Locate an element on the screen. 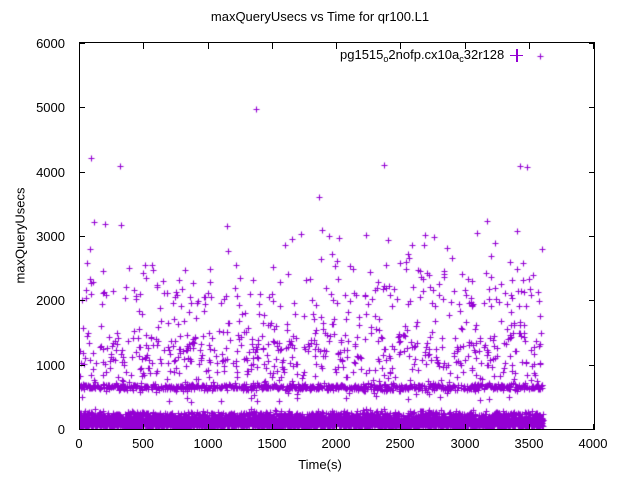  x-axis-title: Time(s) is located at coordinates (320, 464).